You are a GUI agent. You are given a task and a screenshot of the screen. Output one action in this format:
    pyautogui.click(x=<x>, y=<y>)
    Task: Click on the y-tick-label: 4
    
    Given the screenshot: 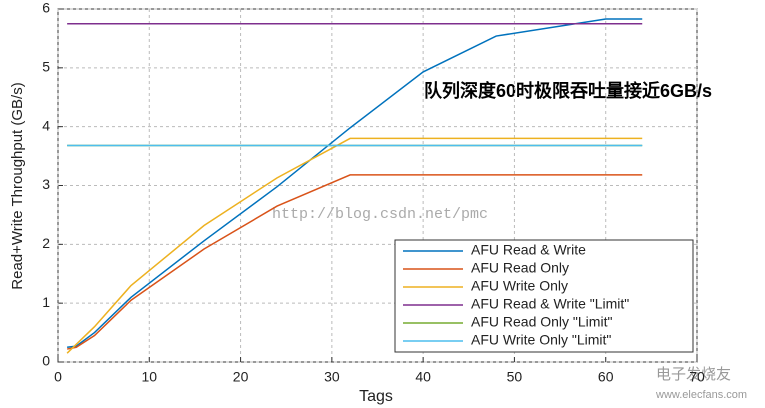 What is the action you would take?
    pyautogui.click(x=46, y=125)
    